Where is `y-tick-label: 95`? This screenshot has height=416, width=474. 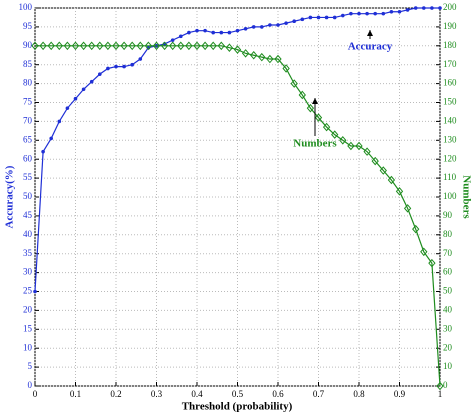 y-tick-label: 95 is located at coordinates (28, 26).